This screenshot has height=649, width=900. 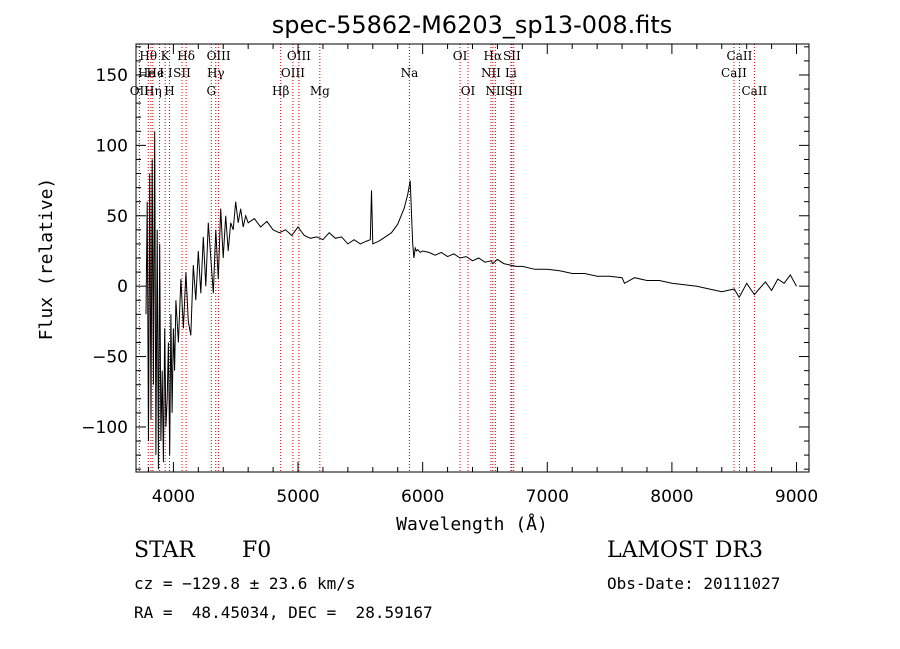 I want to click on object-subclass: F0, so click(x=257, y=550).